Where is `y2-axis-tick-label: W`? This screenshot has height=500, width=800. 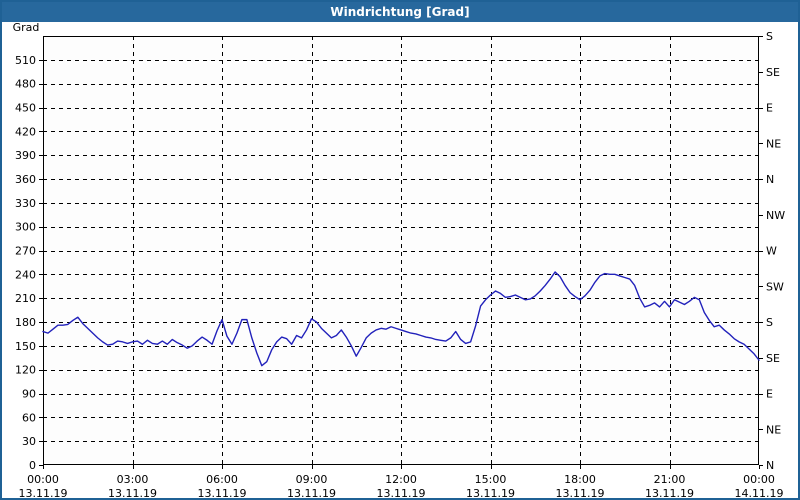 y2-axis-tick-label: W is located at coordinates (771, 251).